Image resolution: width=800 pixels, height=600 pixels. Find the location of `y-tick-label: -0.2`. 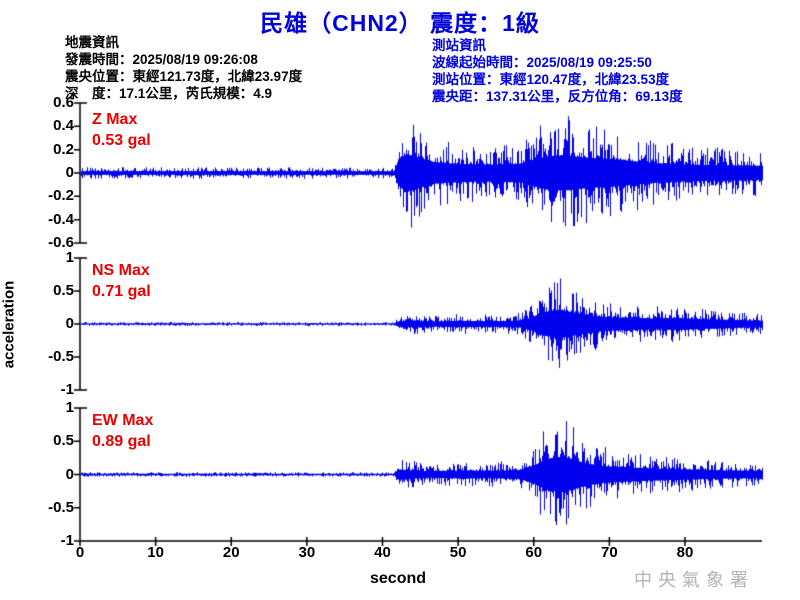

y-tick-label: -0.2 is located at coordinates (61, 196).